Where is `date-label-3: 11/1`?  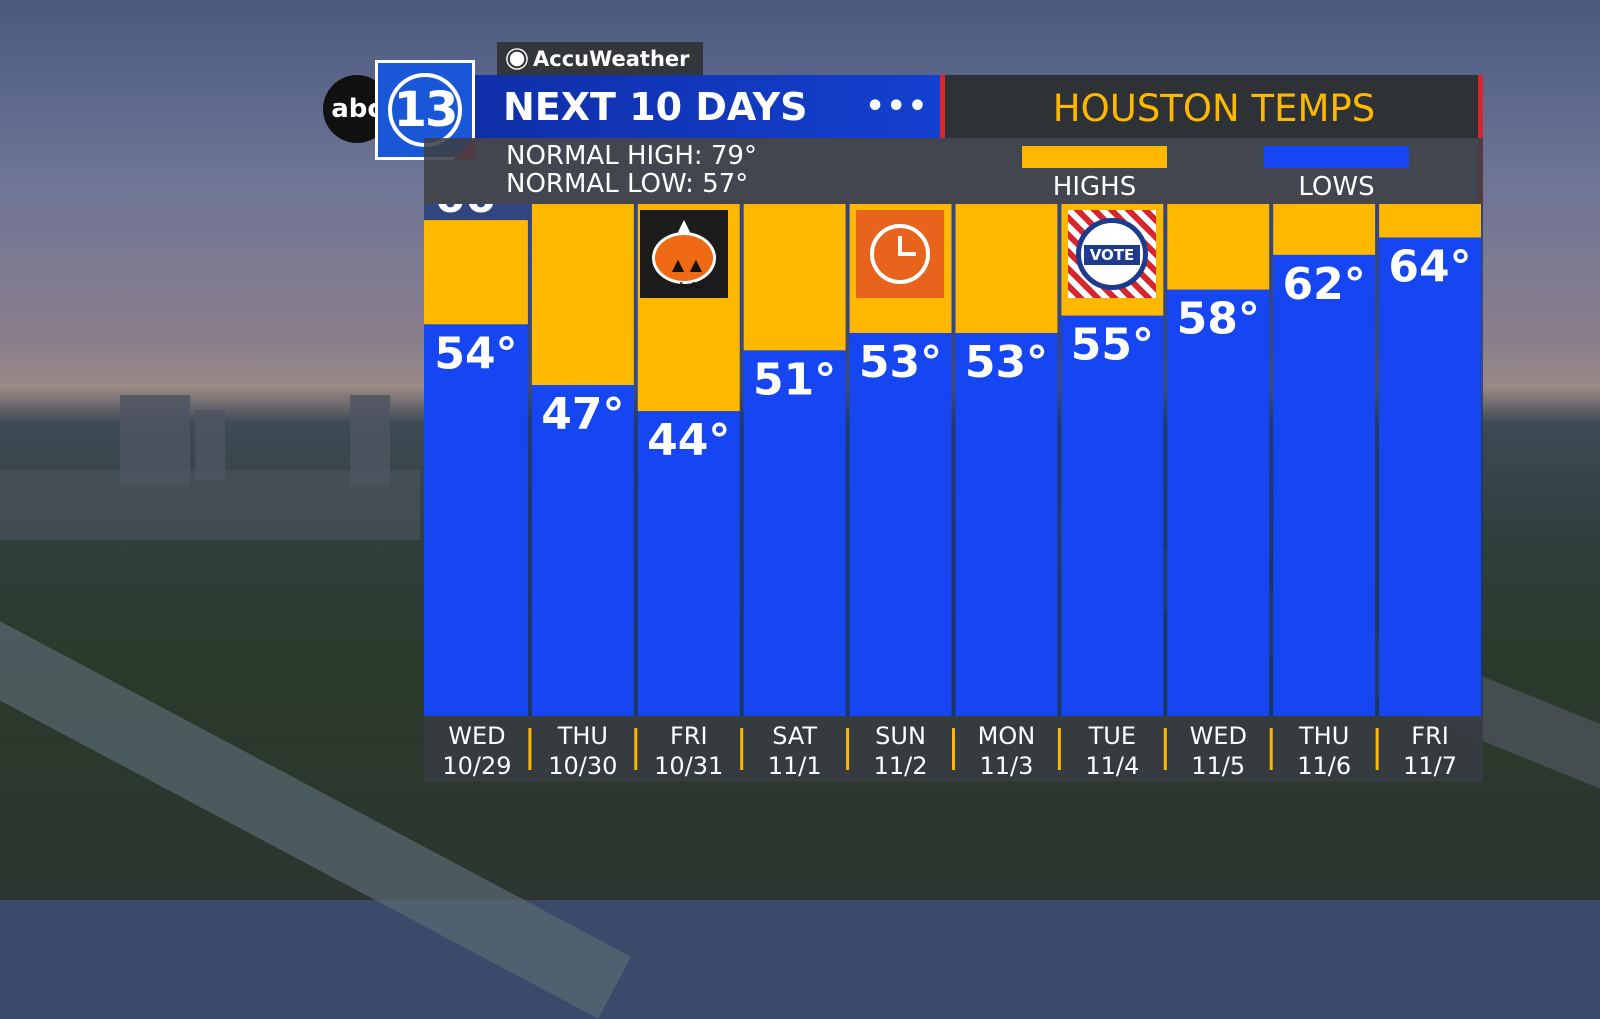 date-label-3: 11/1 is located at coordinates (795, 766).